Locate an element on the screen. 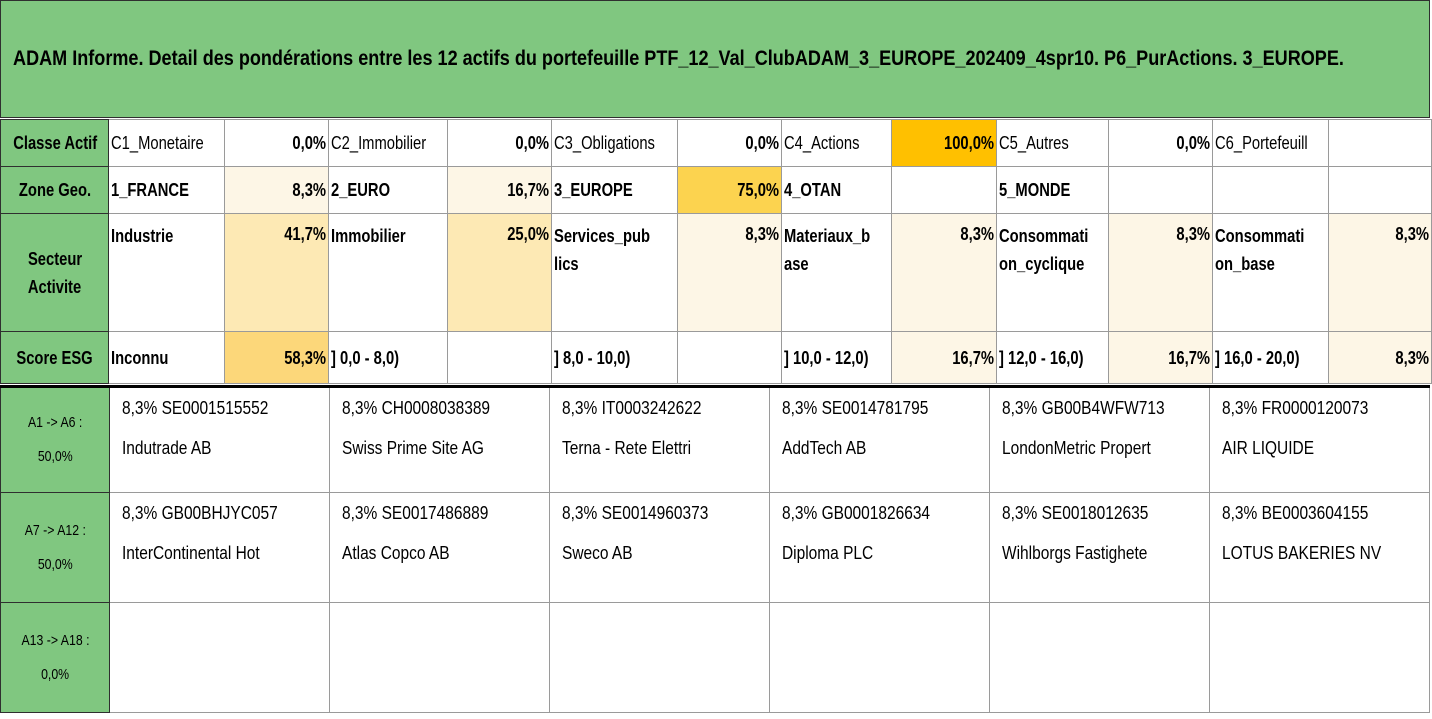 This screenshot has height=719, width=1432. asset-cell: 8,3% GB0001826634 Diploma PLC is located at coordinates (879, 547).